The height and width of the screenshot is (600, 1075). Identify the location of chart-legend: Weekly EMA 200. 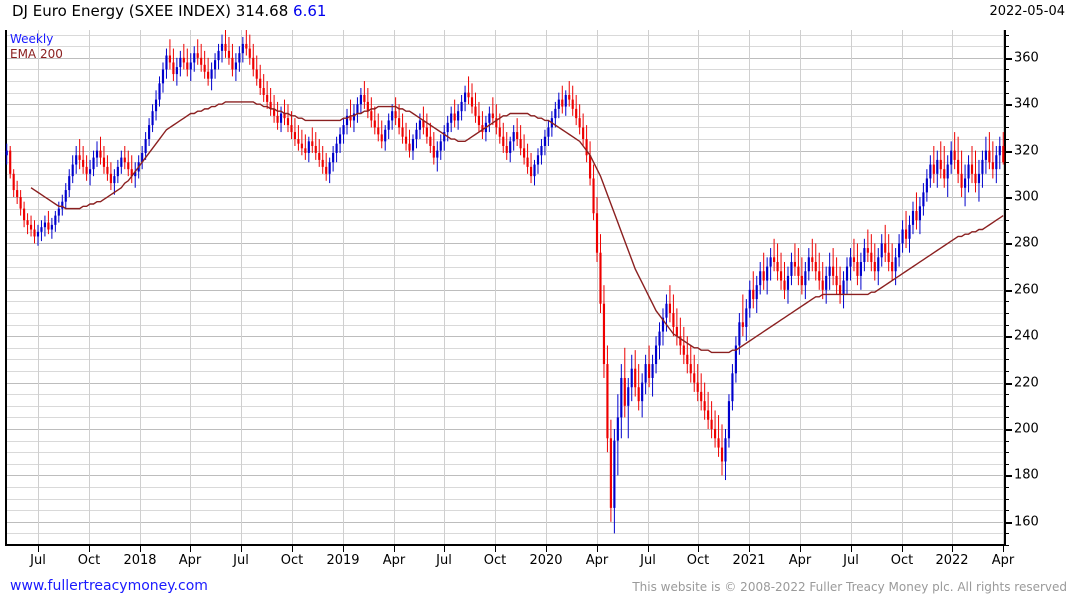
(36, 47).